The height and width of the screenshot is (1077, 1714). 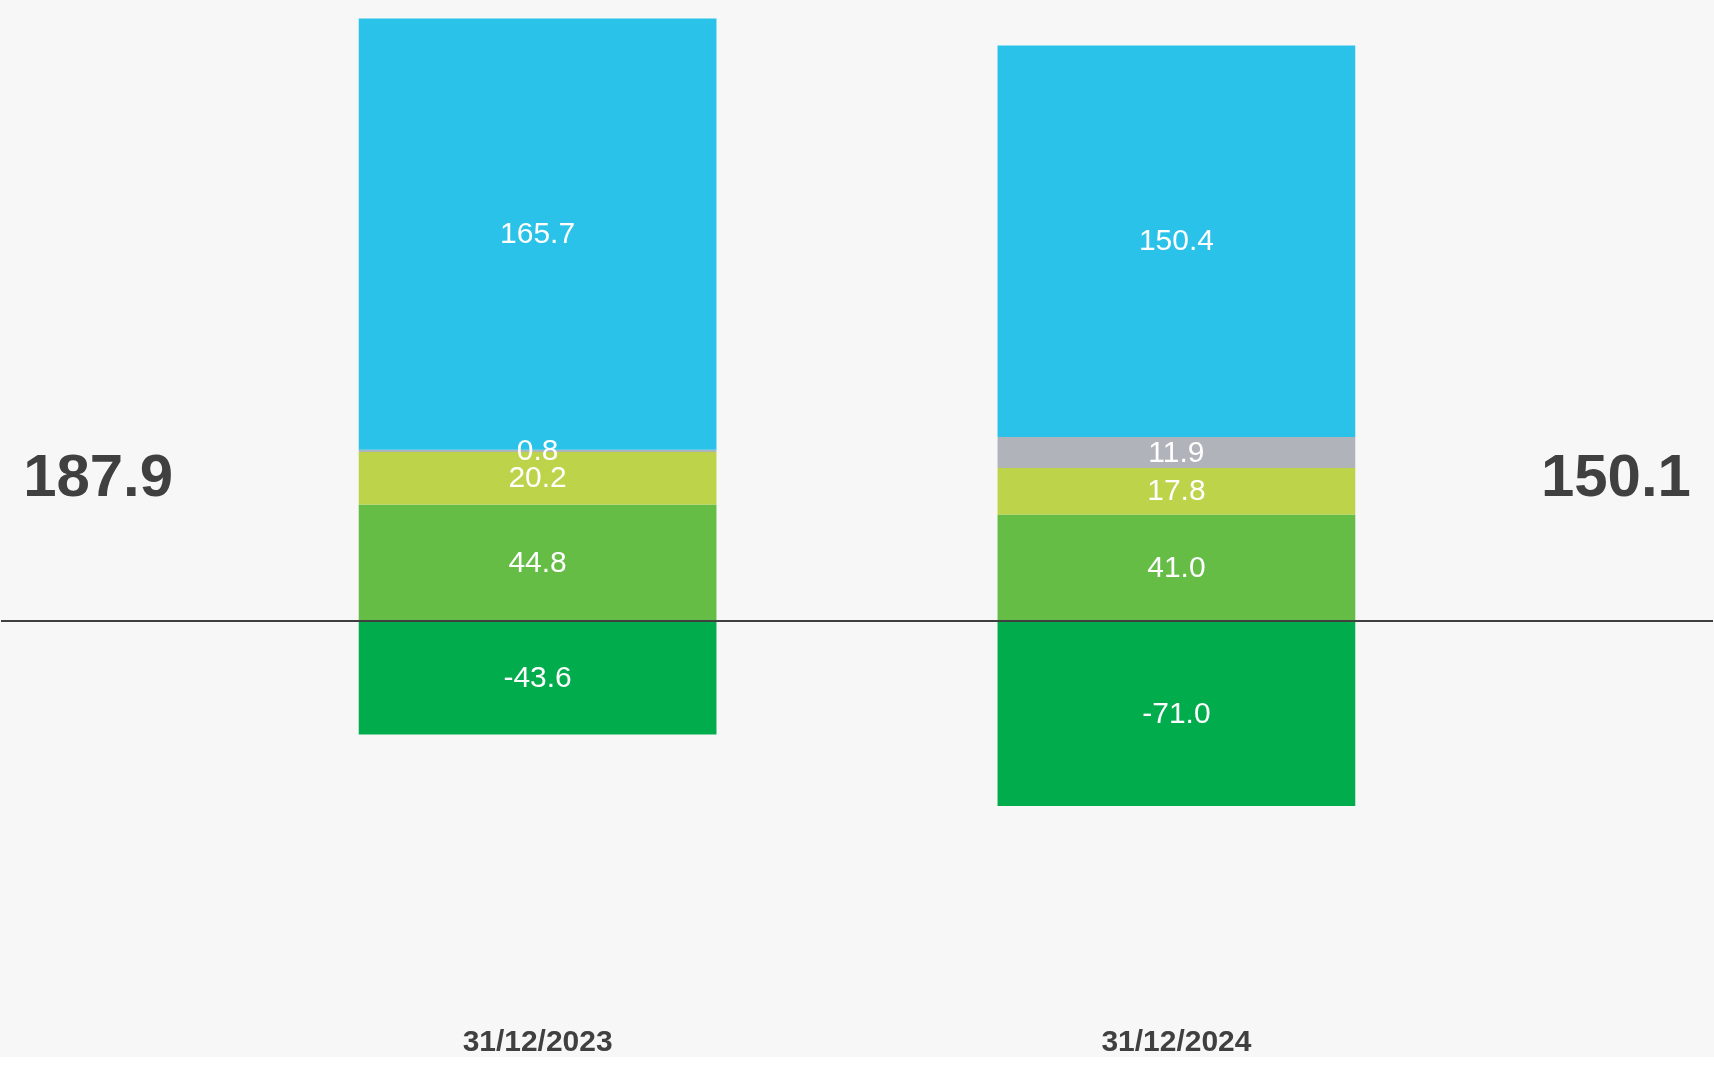 I want to click on data-label: 150.4, so click(x=1176, y=240).